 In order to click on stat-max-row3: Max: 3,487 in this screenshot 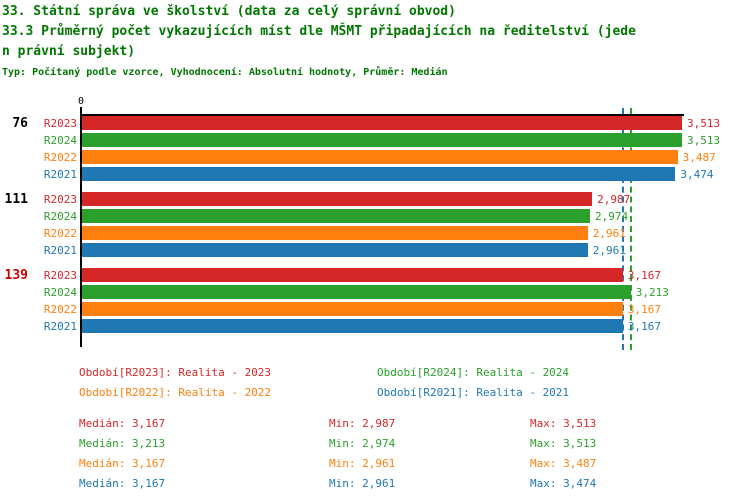, I will do `click(563, 463)`.